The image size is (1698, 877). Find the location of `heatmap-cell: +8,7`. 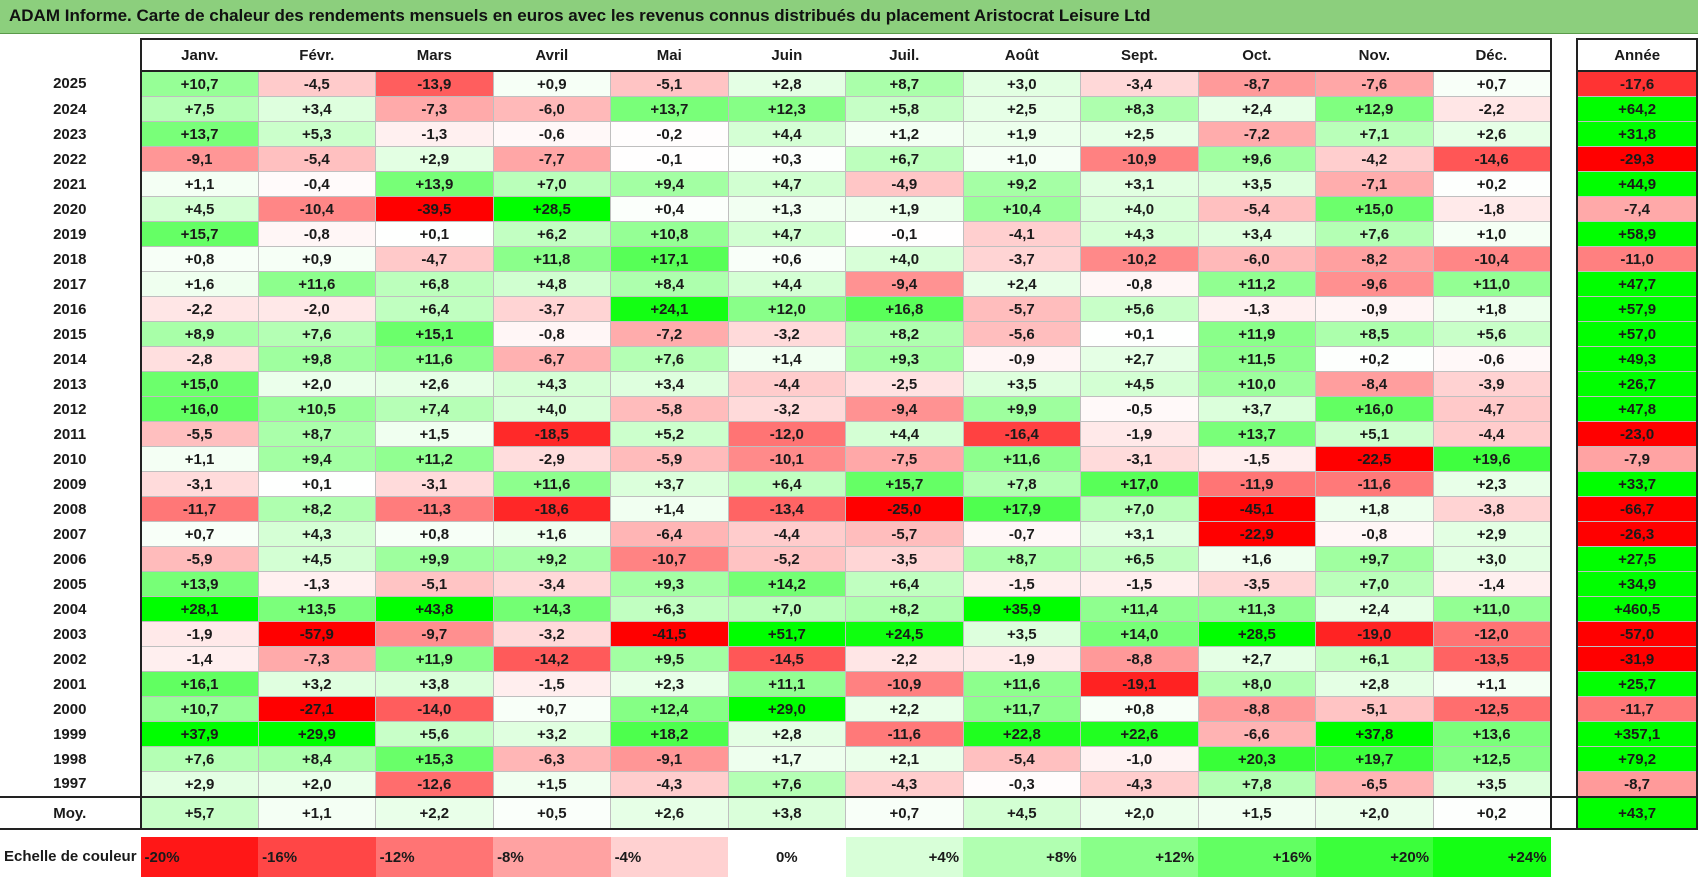

heatmap-cell: +8,7 is located at coordinates (317, 434).